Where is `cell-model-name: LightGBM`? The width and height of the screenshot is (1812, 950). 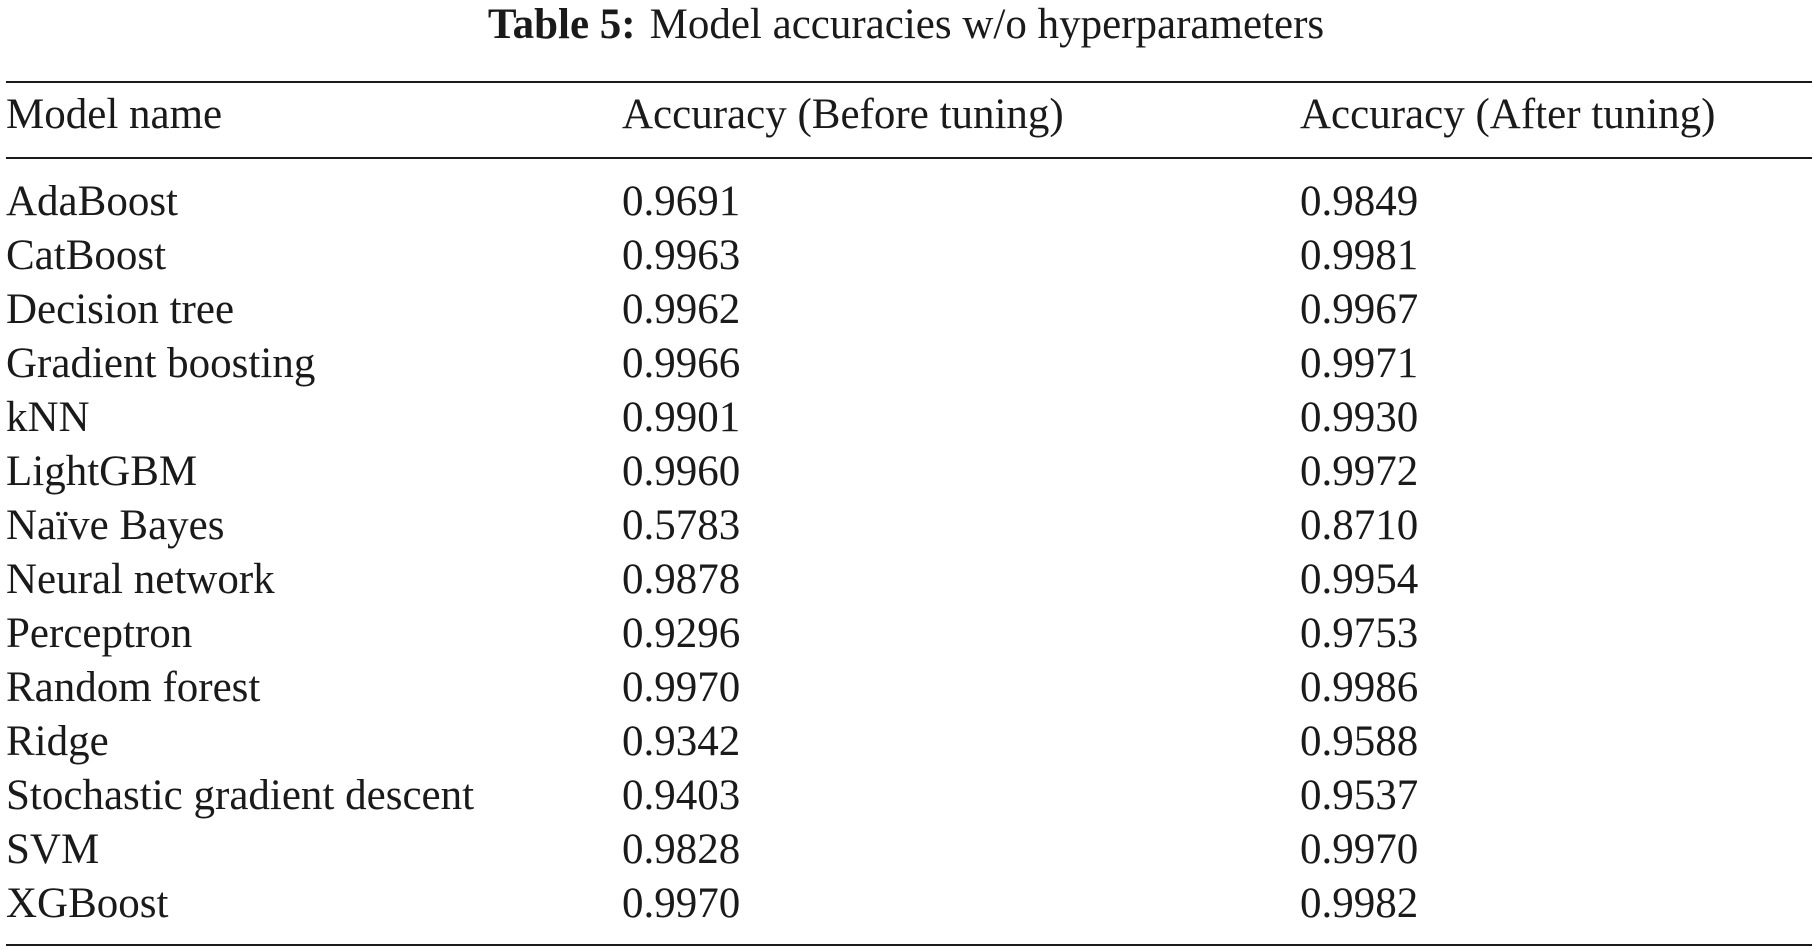
cell-model-name: LightGBM is located at coordinates (102, 471).